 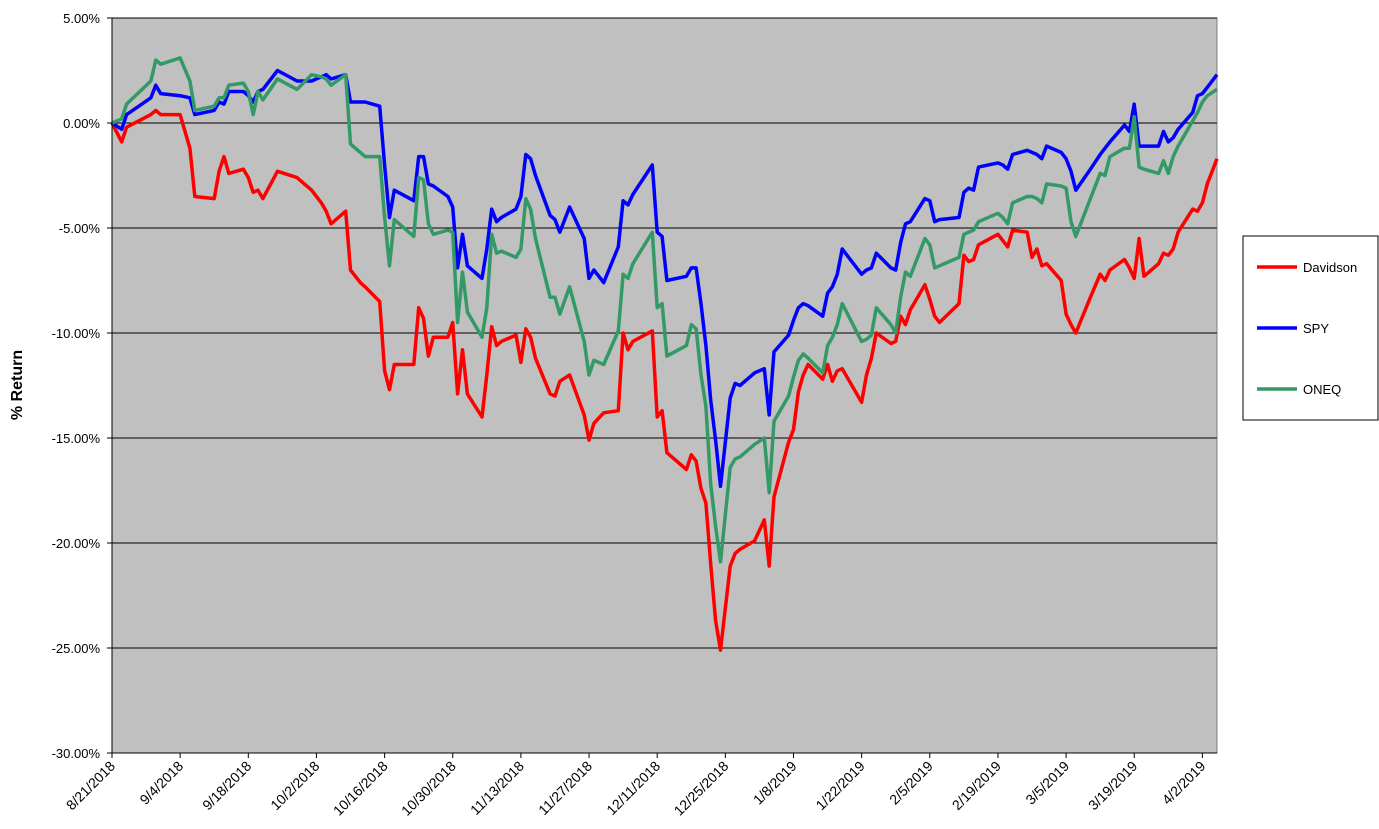 What do you see at coordinates (840, 786) in the screenshot?
I see `x-tick-label: 1/22/2019` at bounding box center [840, 786].